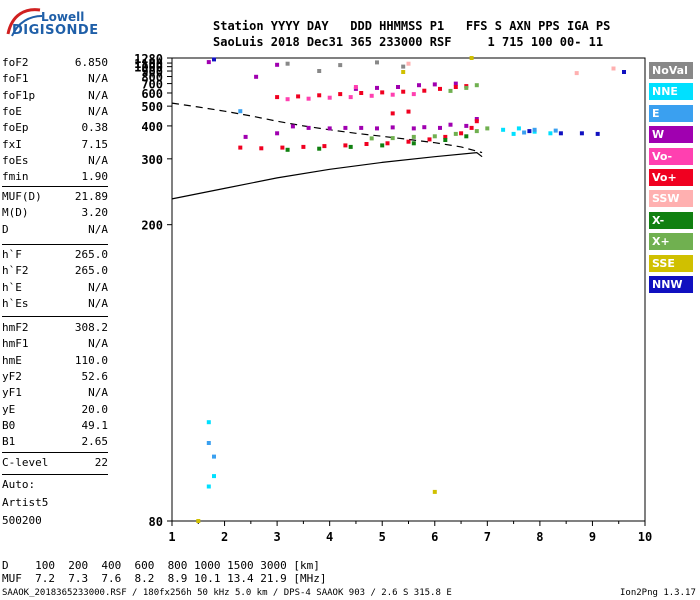 This screenshot has width=700, height=600. Describe the element at coordinates (12, 376) in the screenshot. I see `param-name: yF2` at that location.